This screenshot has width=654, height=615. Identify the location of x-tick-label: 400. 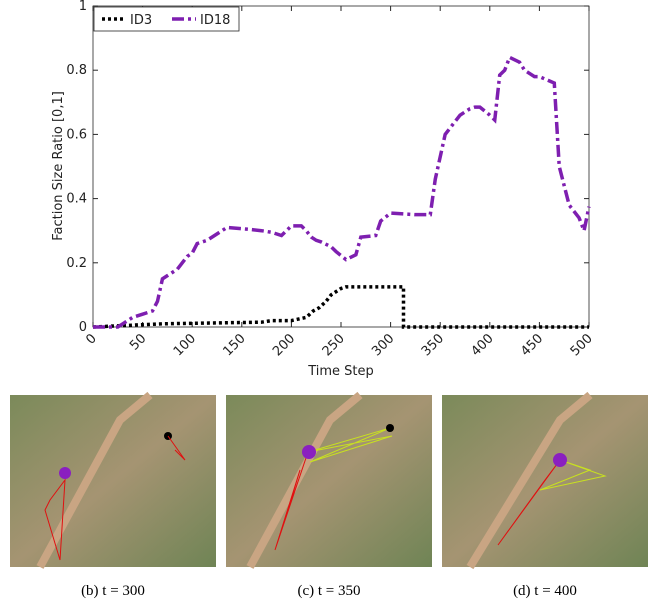
(482, 345).